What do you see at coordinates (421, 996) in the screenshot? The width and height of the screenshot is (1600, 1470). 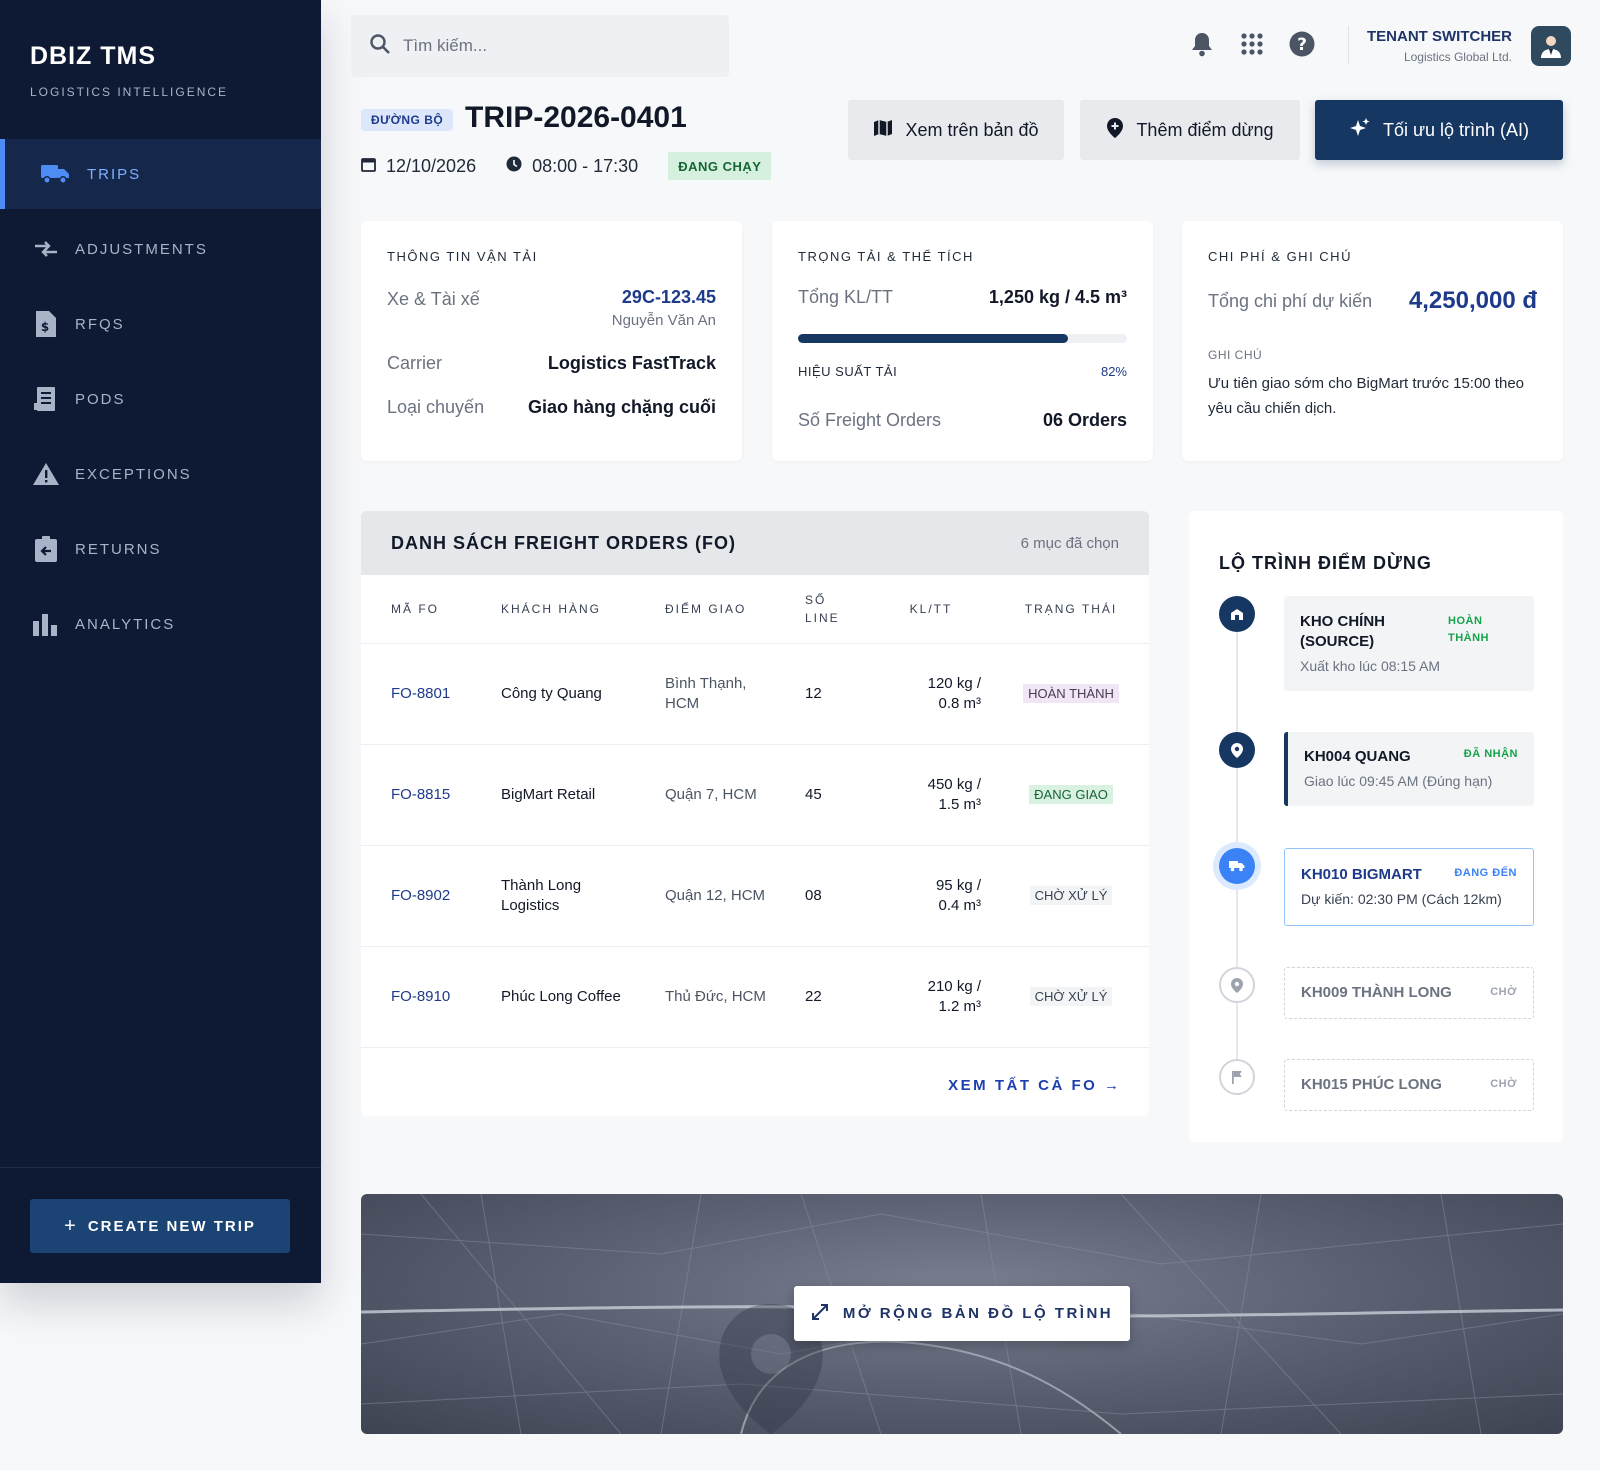 I see `fo-code-link: FO-8910` at bounding box center [421, 996].